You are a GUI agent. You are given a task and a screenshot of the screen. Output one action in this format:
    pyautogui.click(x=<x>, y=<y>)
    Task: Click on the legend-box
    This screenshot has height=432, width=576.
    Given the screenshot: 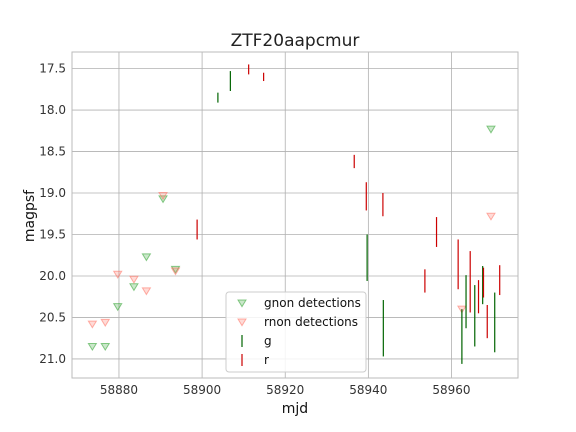 What is the action you would take?
    pyautogui.click(x=296, y=332)
    